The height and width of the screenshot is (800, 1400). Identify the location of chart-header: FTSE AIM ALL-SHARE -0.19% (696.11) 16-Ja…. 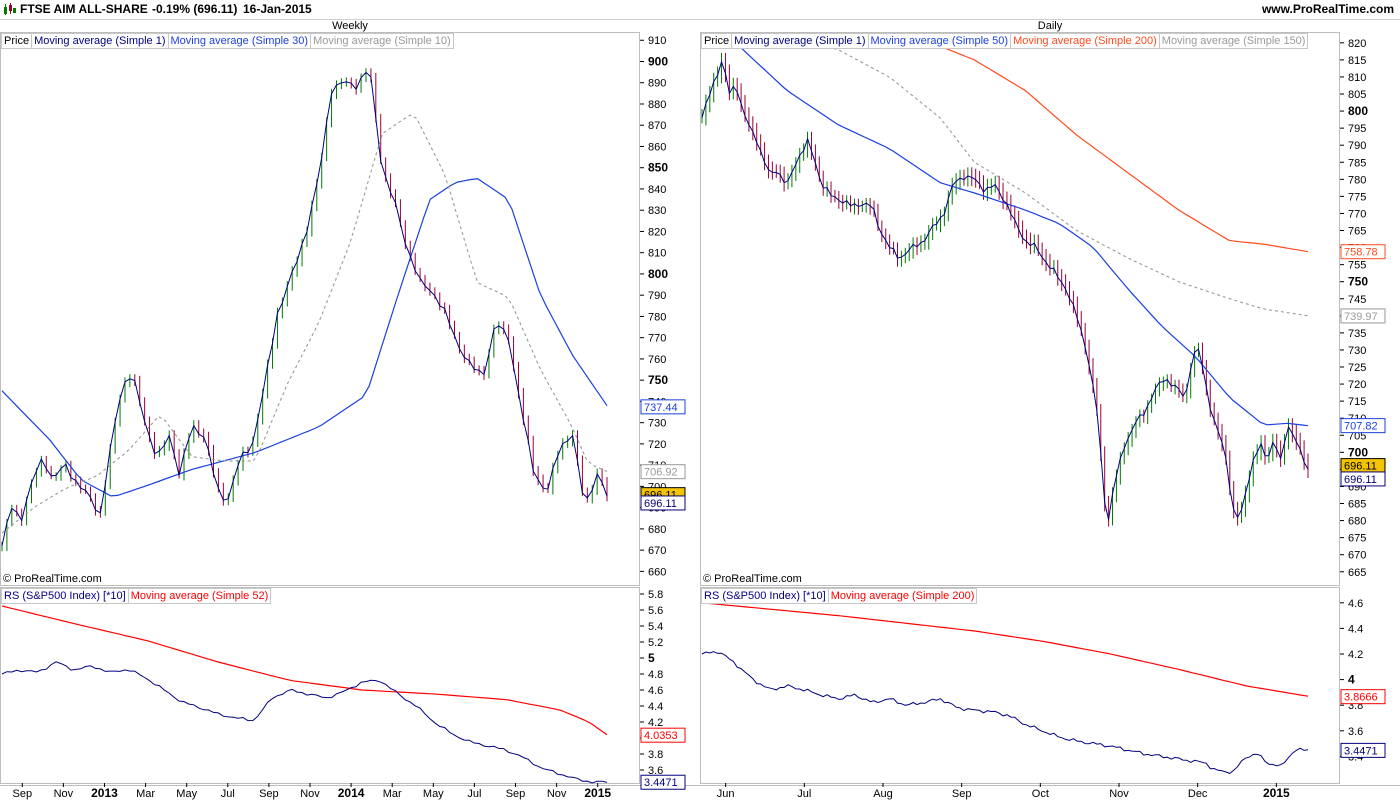
(700, 10).